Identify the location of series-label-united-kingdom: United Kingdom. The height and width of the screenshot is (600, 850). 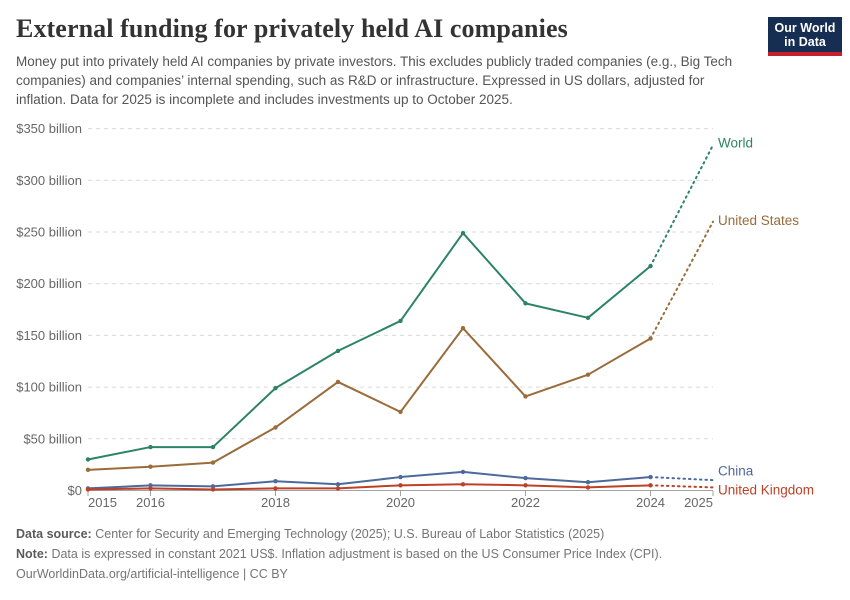
(766, 489).